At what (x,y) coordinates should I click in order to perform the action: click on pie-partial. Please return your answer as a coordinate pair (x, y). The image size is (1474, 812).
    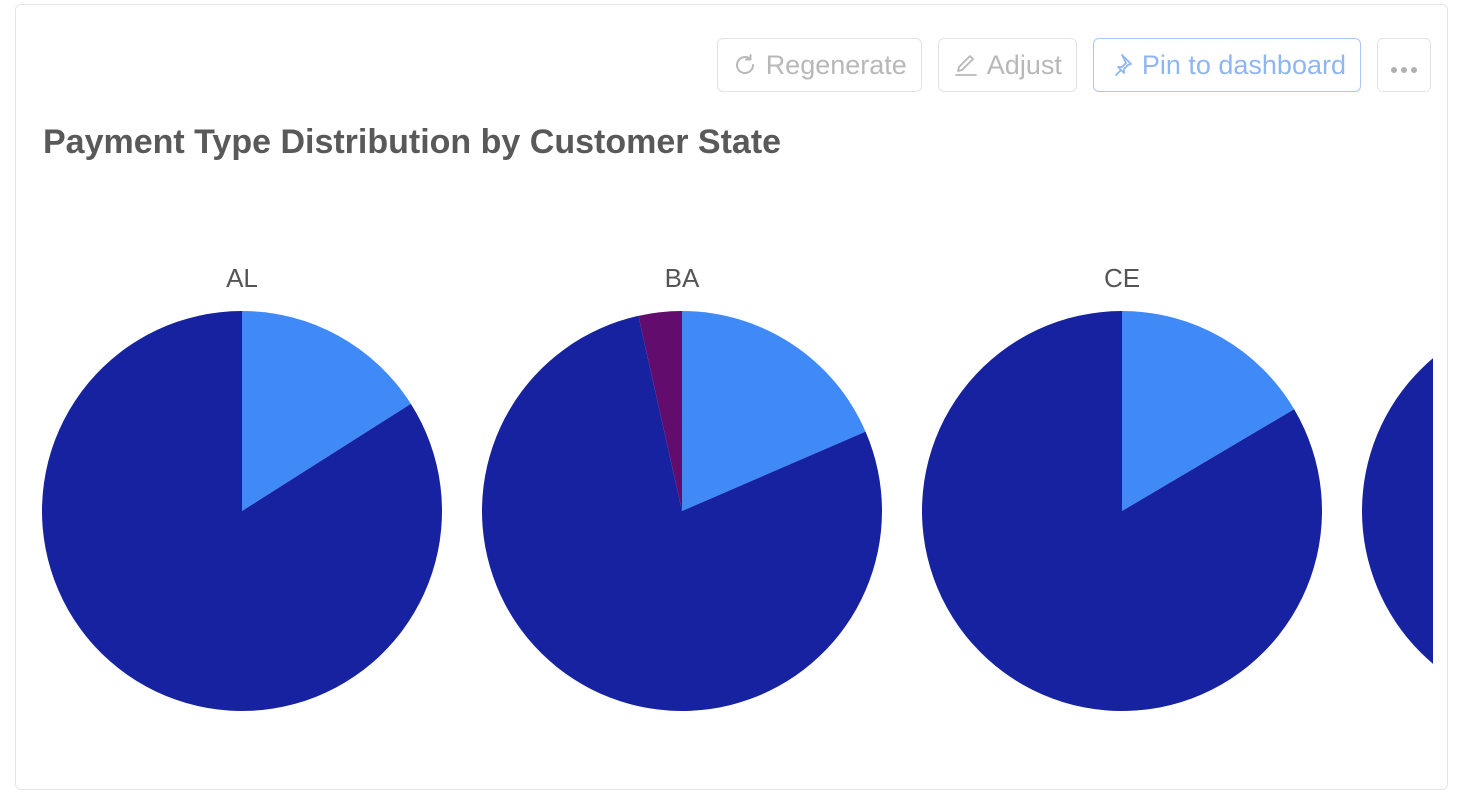
    Looking at the image, I should click on (1397, 511).